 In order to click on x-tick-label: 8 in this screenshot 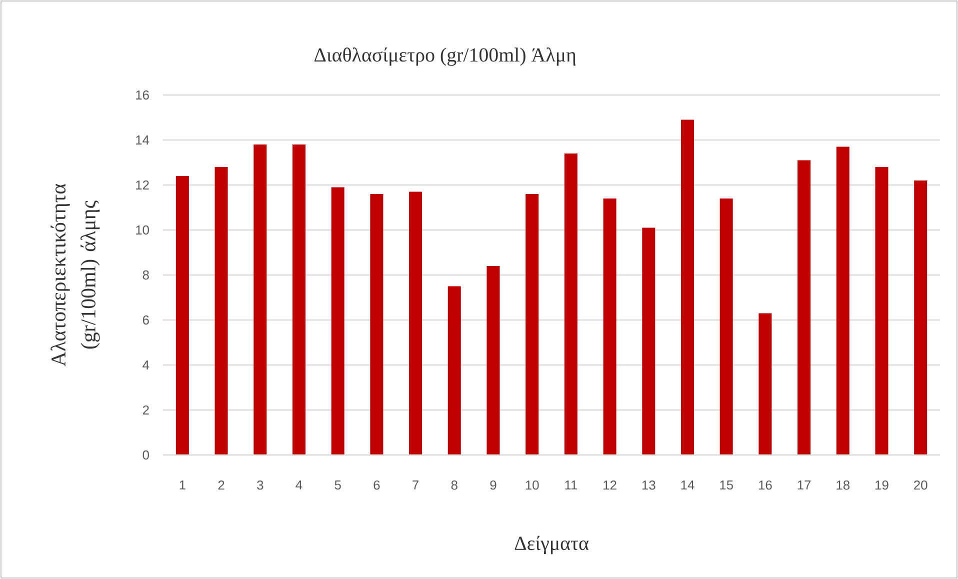, I will do `click(454, 485)`.